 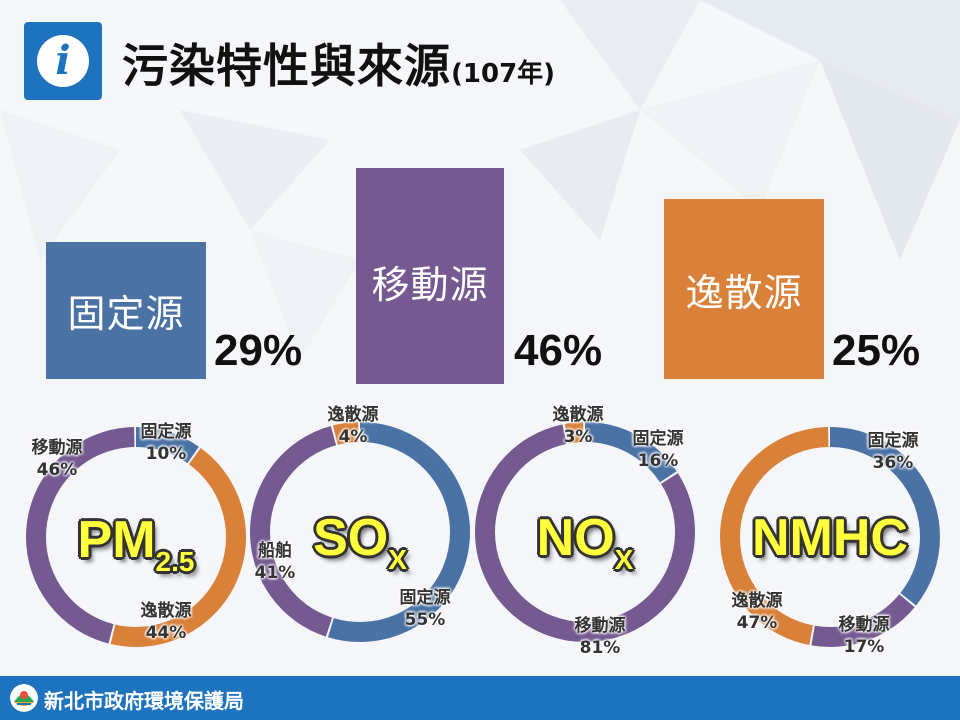 What do you see at coordinates (126, 314) in the screenshot?
I see `summary-label-stationary: 固定源` at bounding box center [126, 314].